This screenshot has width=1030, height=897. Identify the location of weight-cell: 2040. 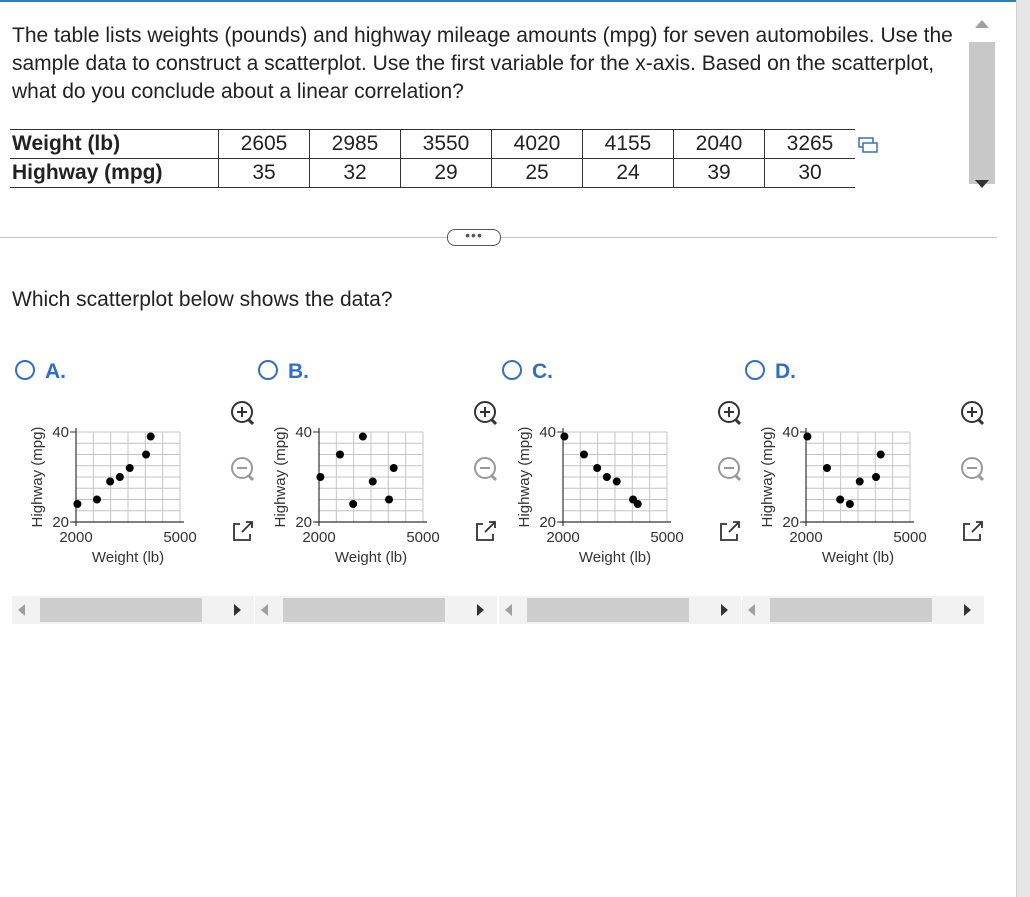
(719, 144).